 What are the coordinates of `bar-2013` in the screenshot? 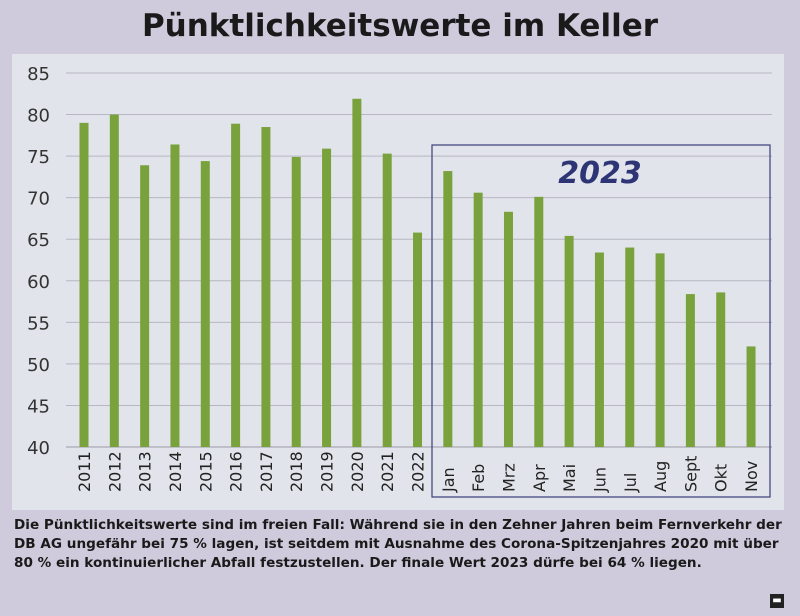 It's located at (145, 306).